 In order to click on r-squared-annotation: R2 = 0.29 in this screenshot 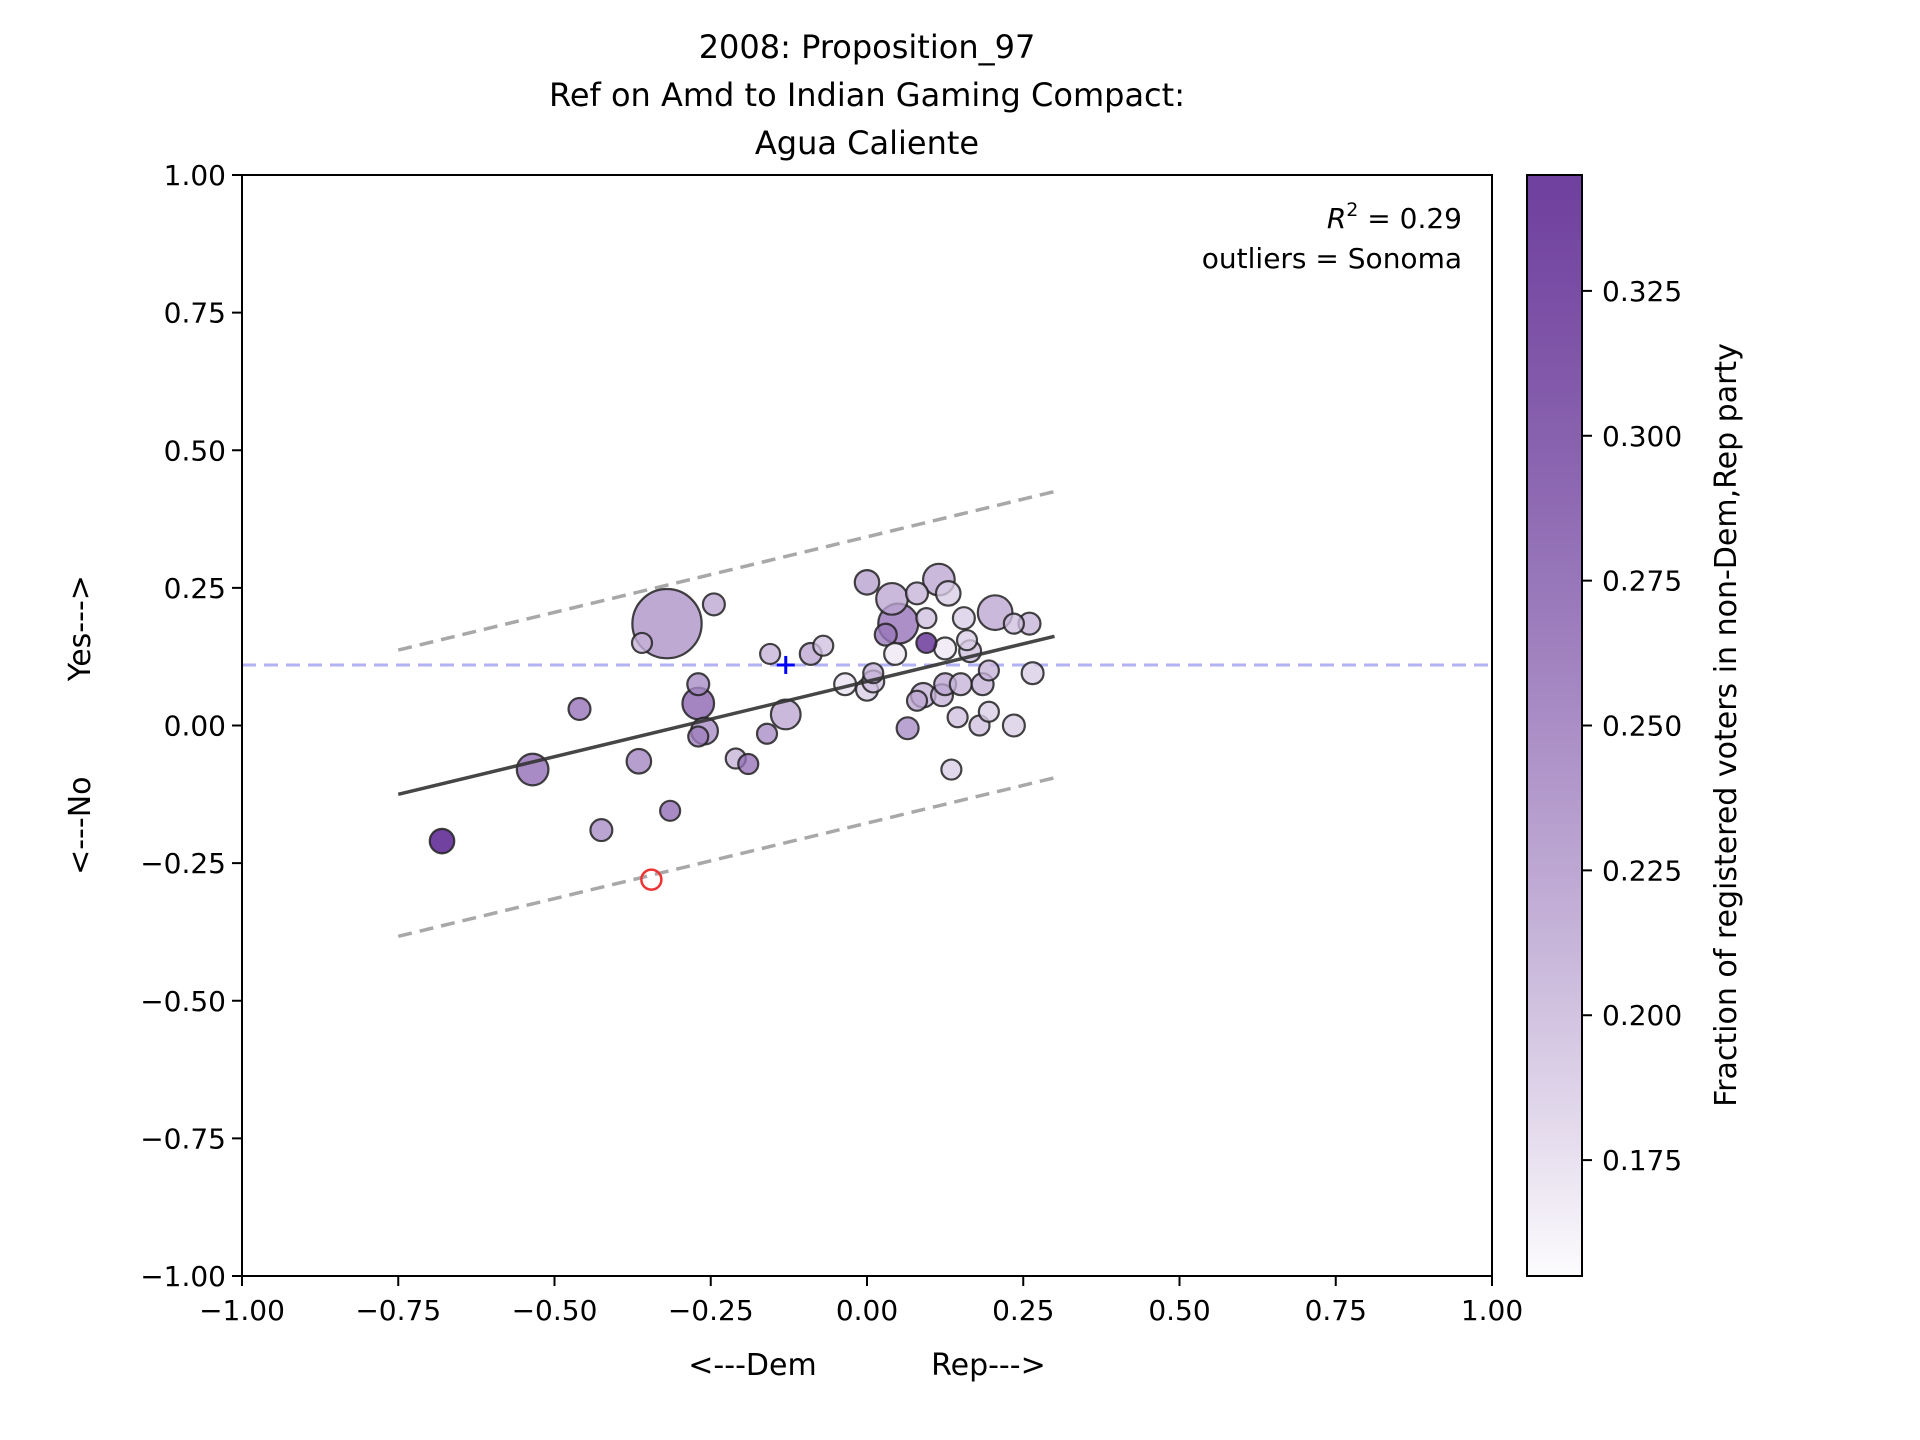, I will do `click(1394, 217)`.